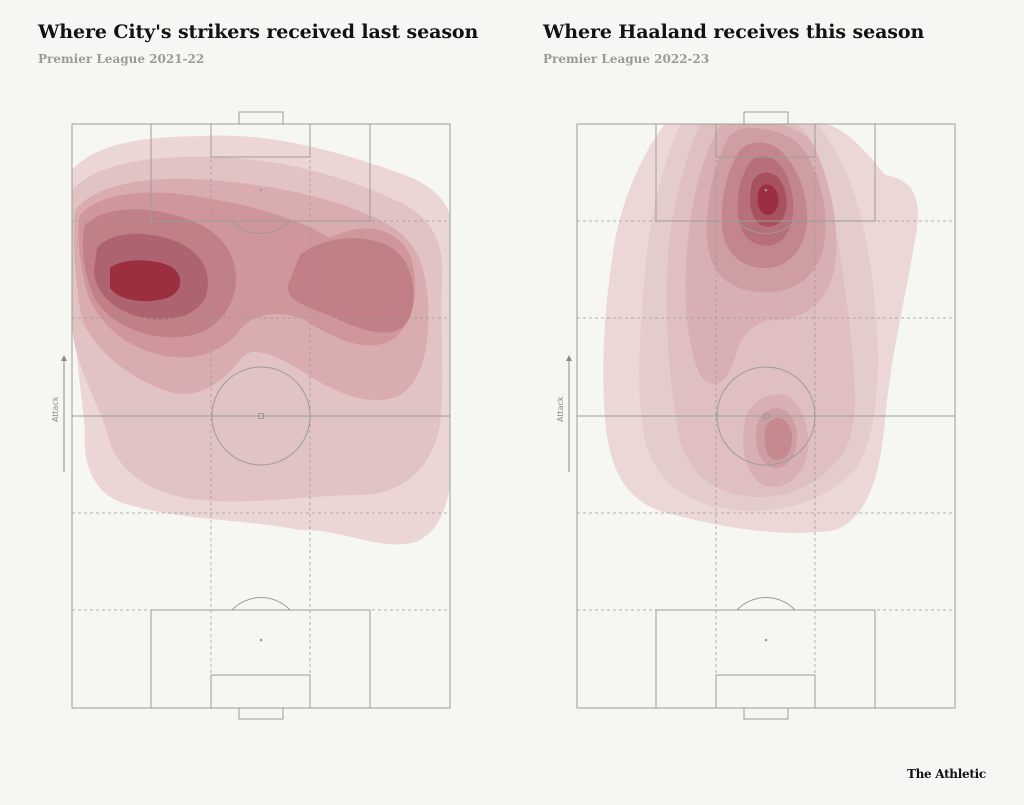 Image resolution: width=1024 pixels, height=805 pixels. I want to click on chart-title: Where Haaland receives this season, so click(734, 32).